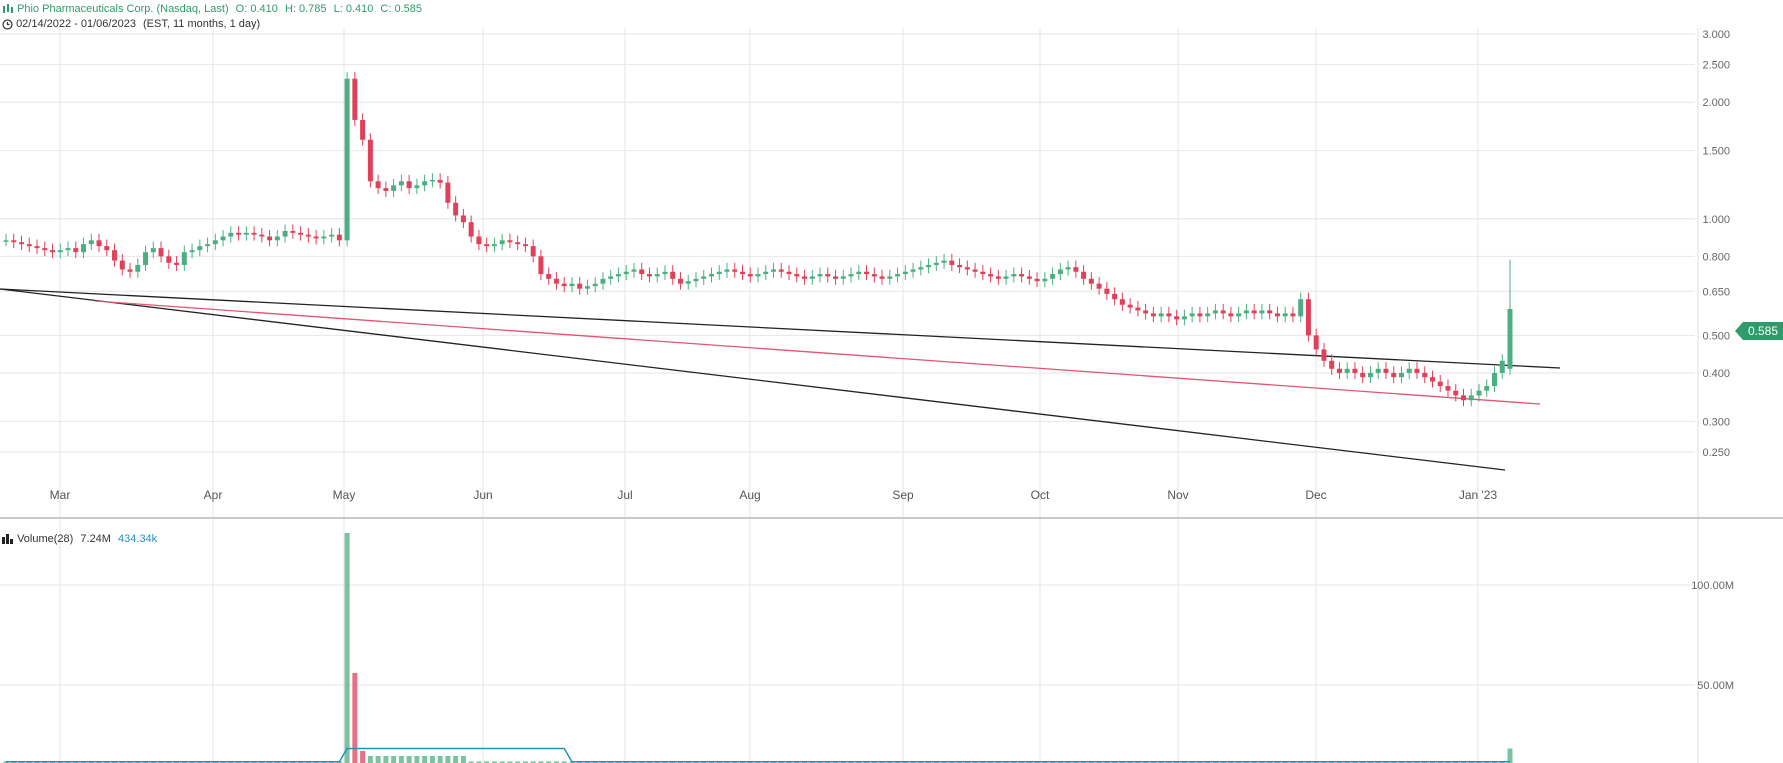  Describe the element at coordinates (353, 9) in the screenshot. I see `low-value: L: 0.410` at that location.